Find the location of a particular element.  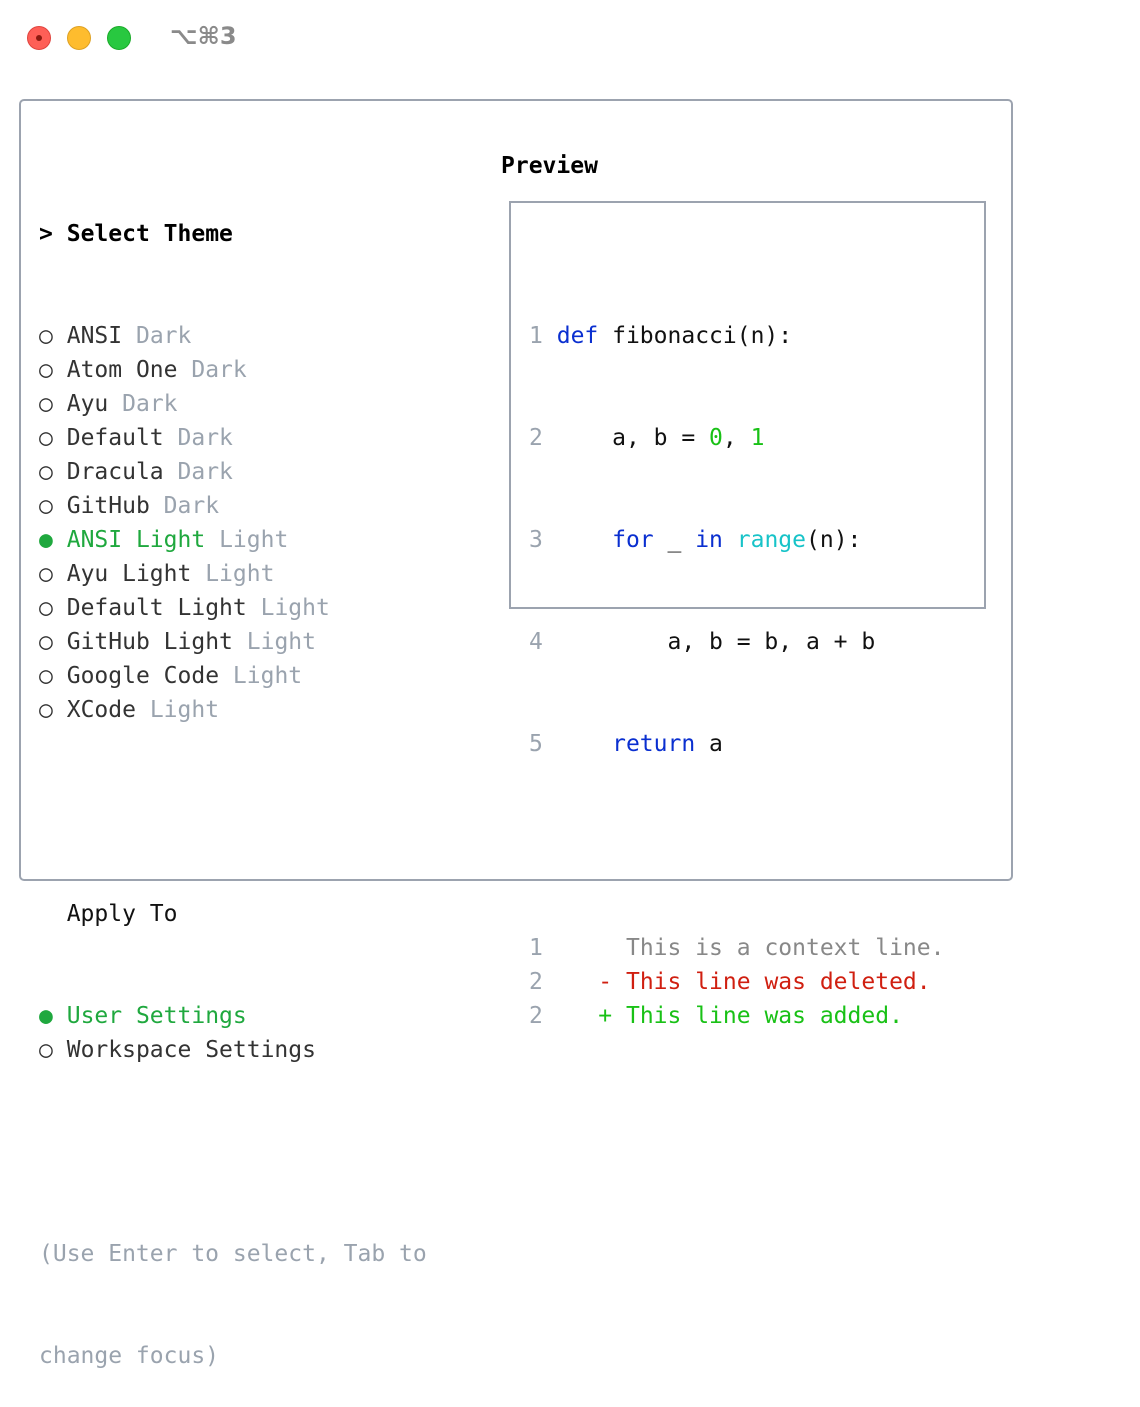

builtin: range is located at coordinates (771, 540).